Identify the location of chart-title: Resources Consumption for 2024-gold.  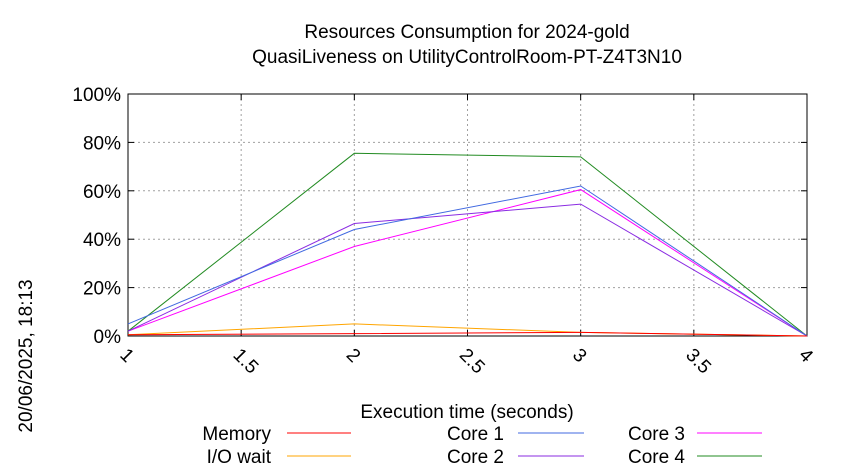
(466, 32).